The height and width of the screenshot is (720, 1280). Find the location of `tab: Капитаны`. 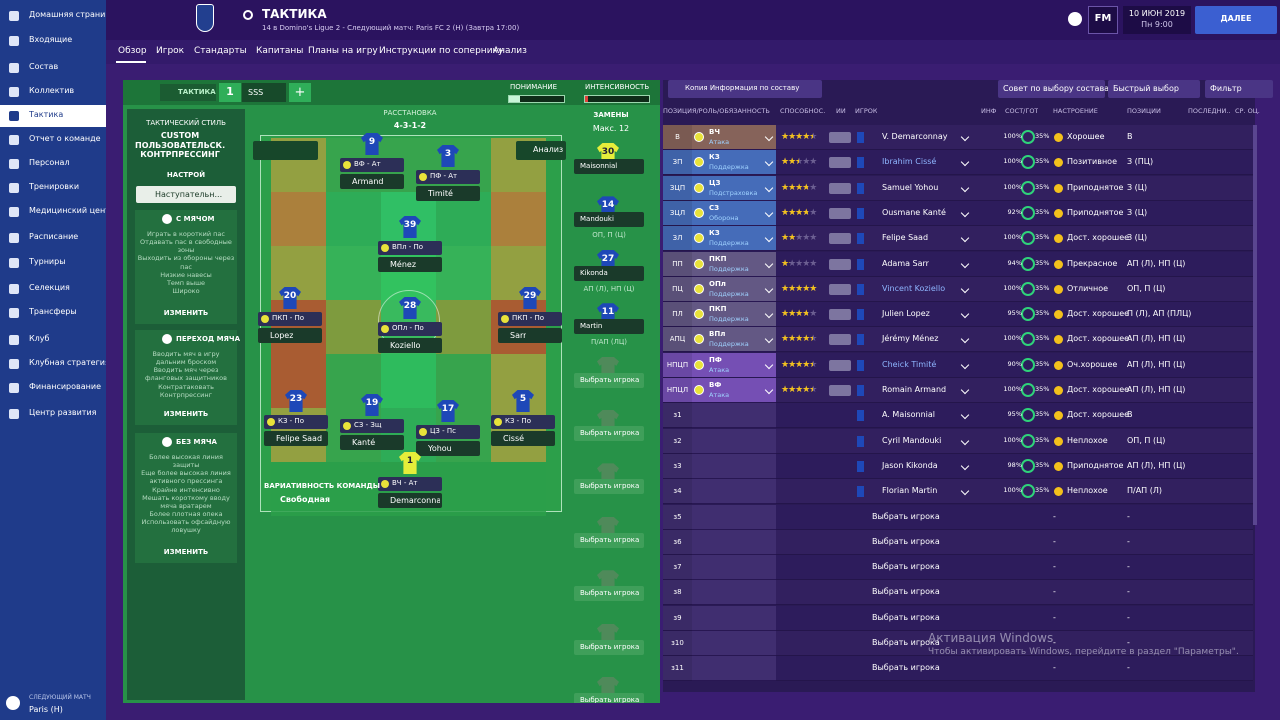

tab: Капитаны is located at coordinates (280, 51).